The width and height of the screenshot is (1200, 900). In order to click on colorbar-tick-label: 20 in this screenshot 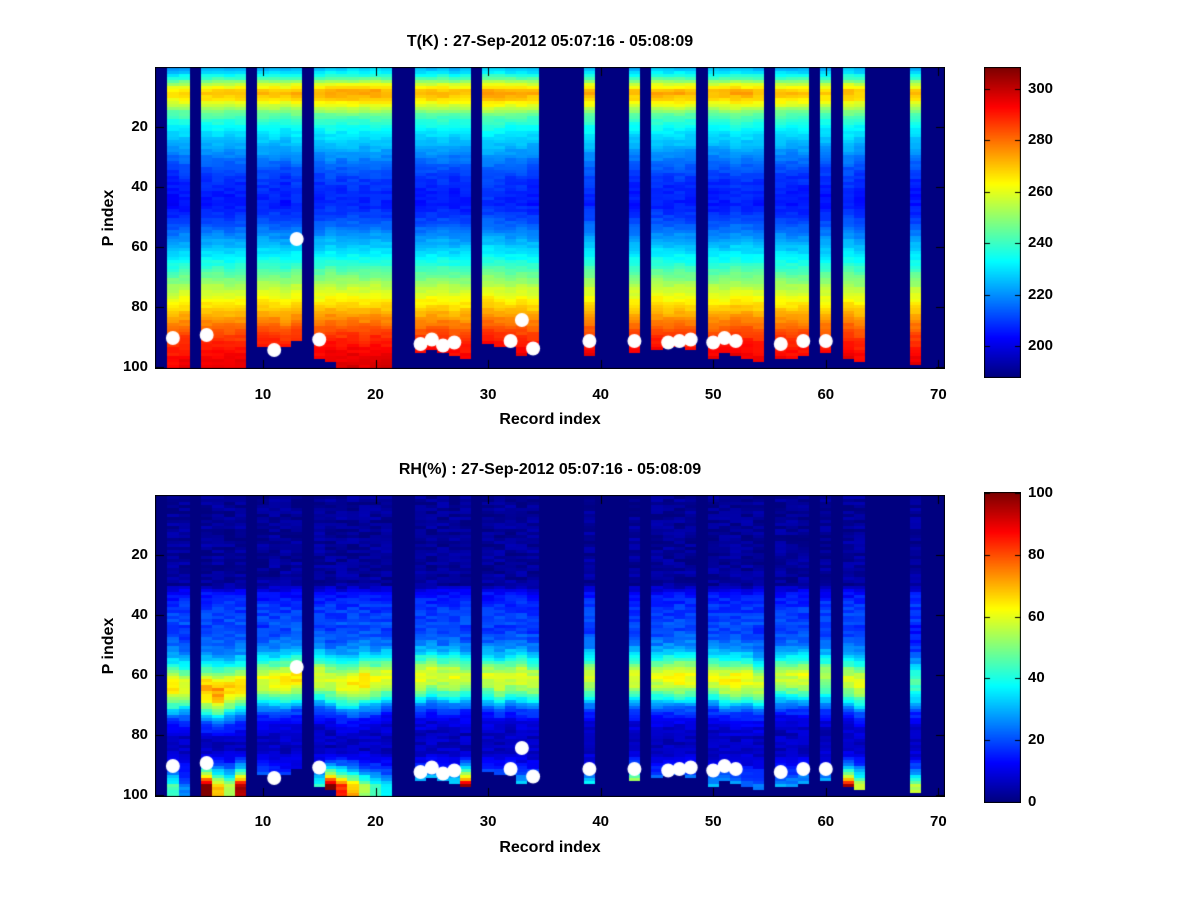, I will do `click(1036, 740)`.